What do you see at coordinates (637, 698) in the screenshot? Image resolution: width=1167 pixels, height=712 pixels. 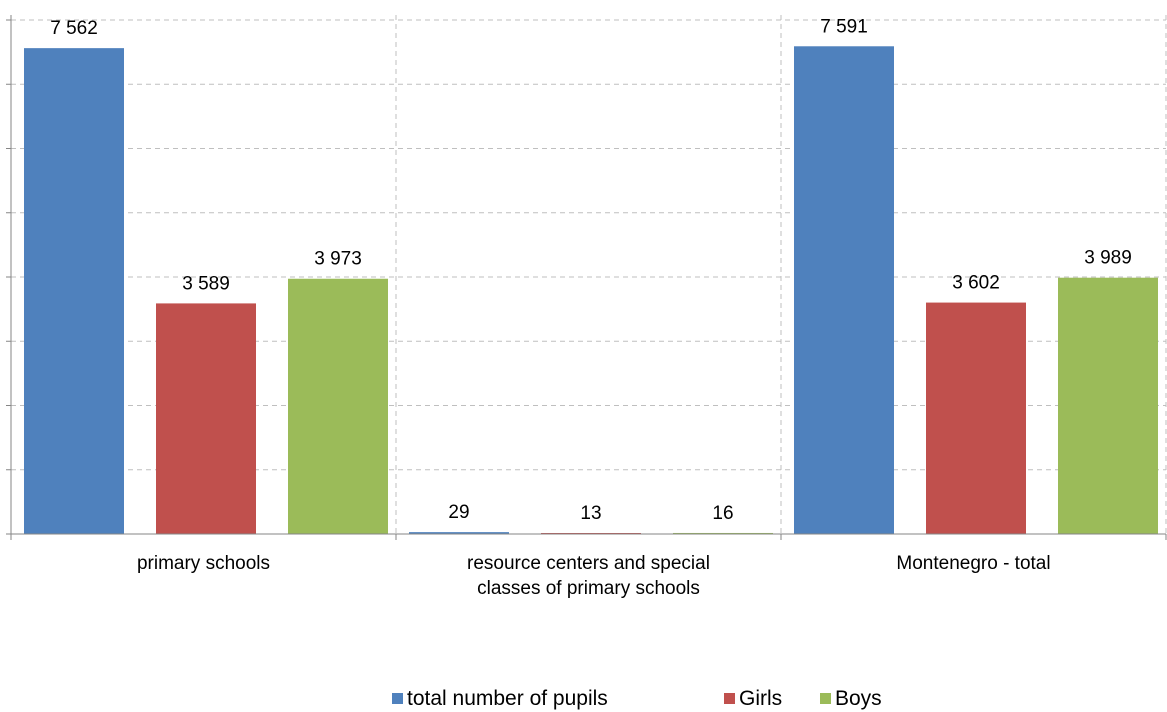 I see `legend: total number of pupils Girls Boys` at bounding box center [637, 698].